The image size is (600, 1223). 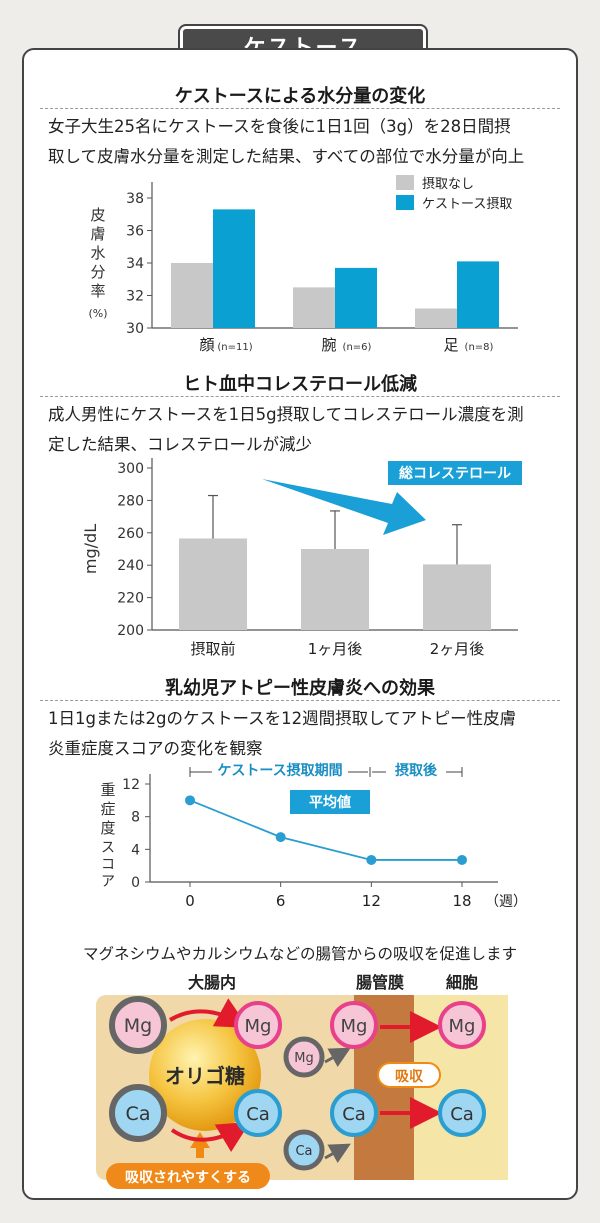 I want to click on moisture-desc-line2: 取して皮膚水分量を測定した結果、すべての部位で水分量が向上, so click(x=286, y=156).